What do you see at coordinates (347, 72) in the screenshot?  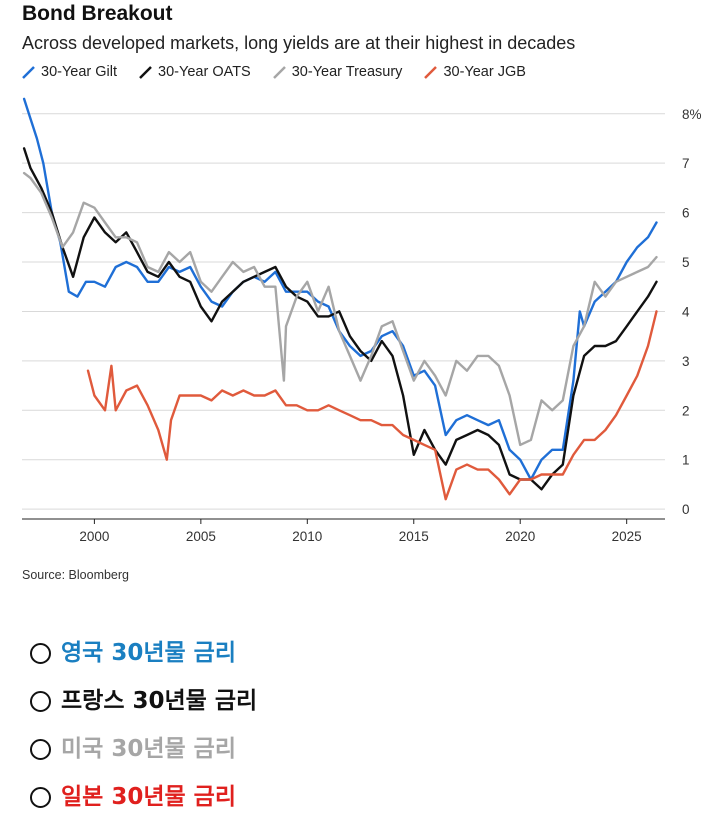 I see `legend-label-treasury: 30-Year Treasury` at bounding box center [347, 72].